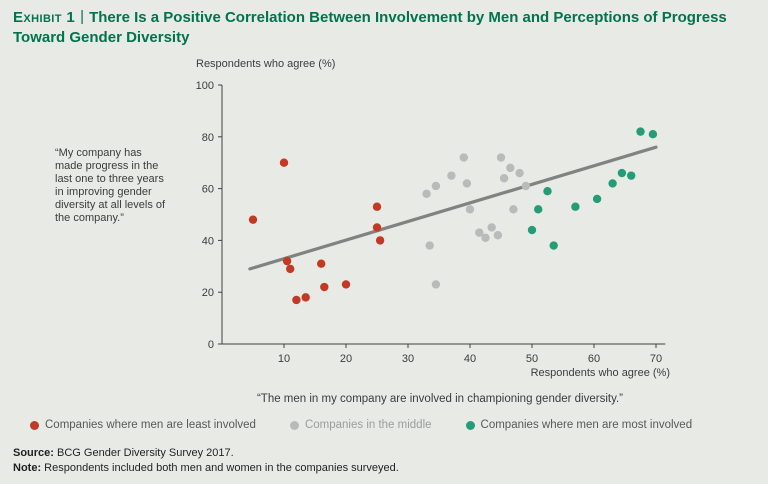  Describe the element at coordinates (470, 425) in the screenshot. I see `green-dot-icon` at that location.